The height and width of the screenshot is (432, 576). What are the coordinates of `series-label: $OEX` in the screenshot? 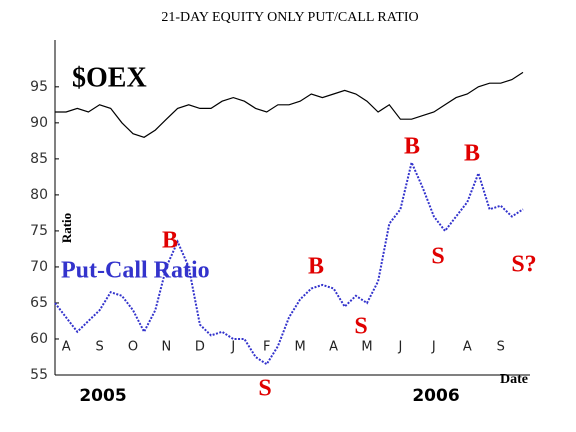 It's located at (109, 77).